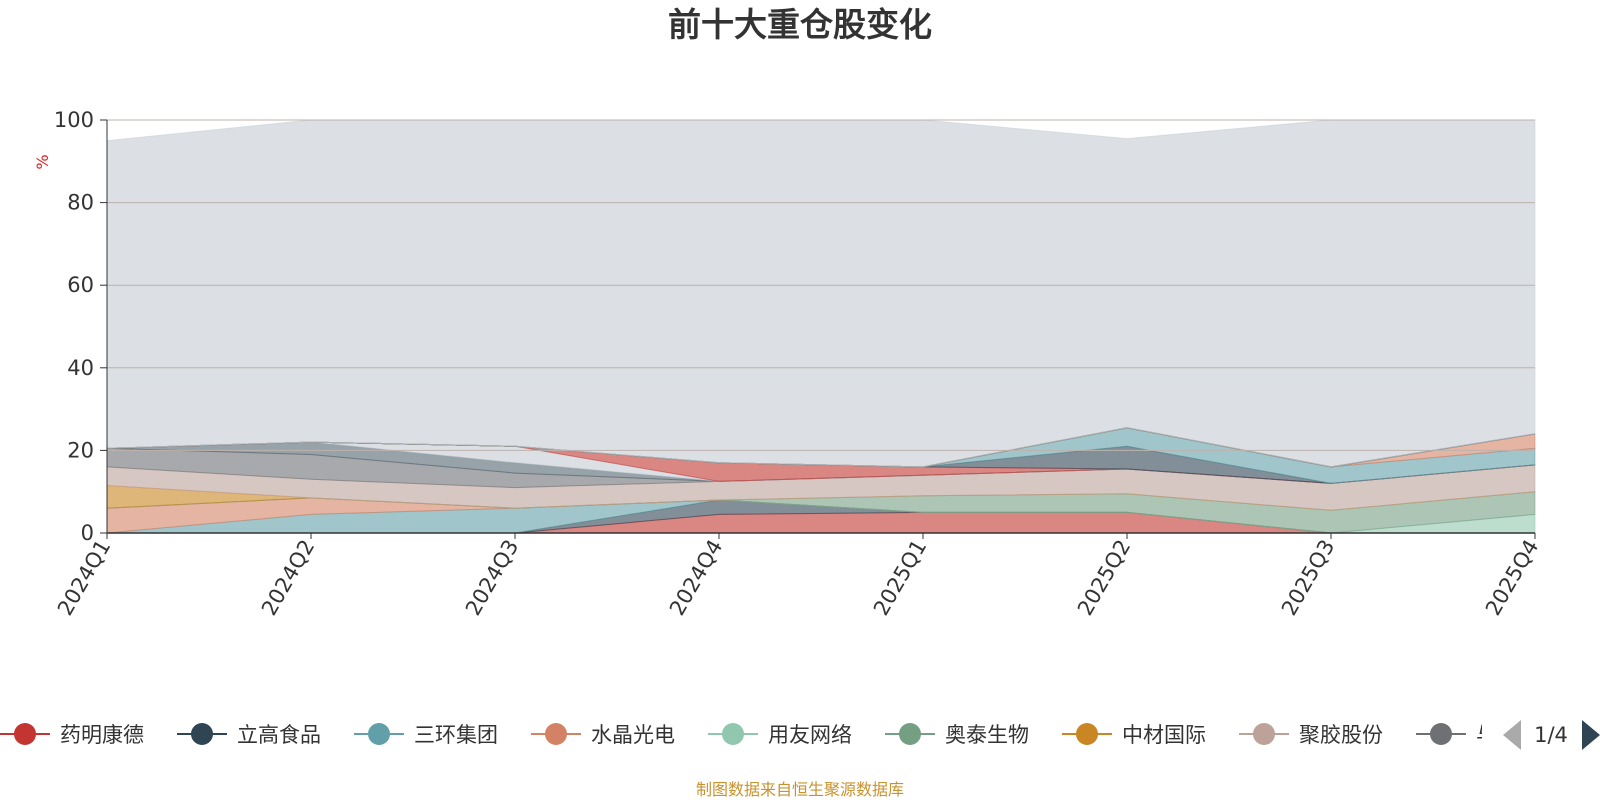 This screenshot has height=800, width=1600. Describe the element at coordinates (80, 368) in the screenshot. I see `y-tick-label-2: 40` at that location.